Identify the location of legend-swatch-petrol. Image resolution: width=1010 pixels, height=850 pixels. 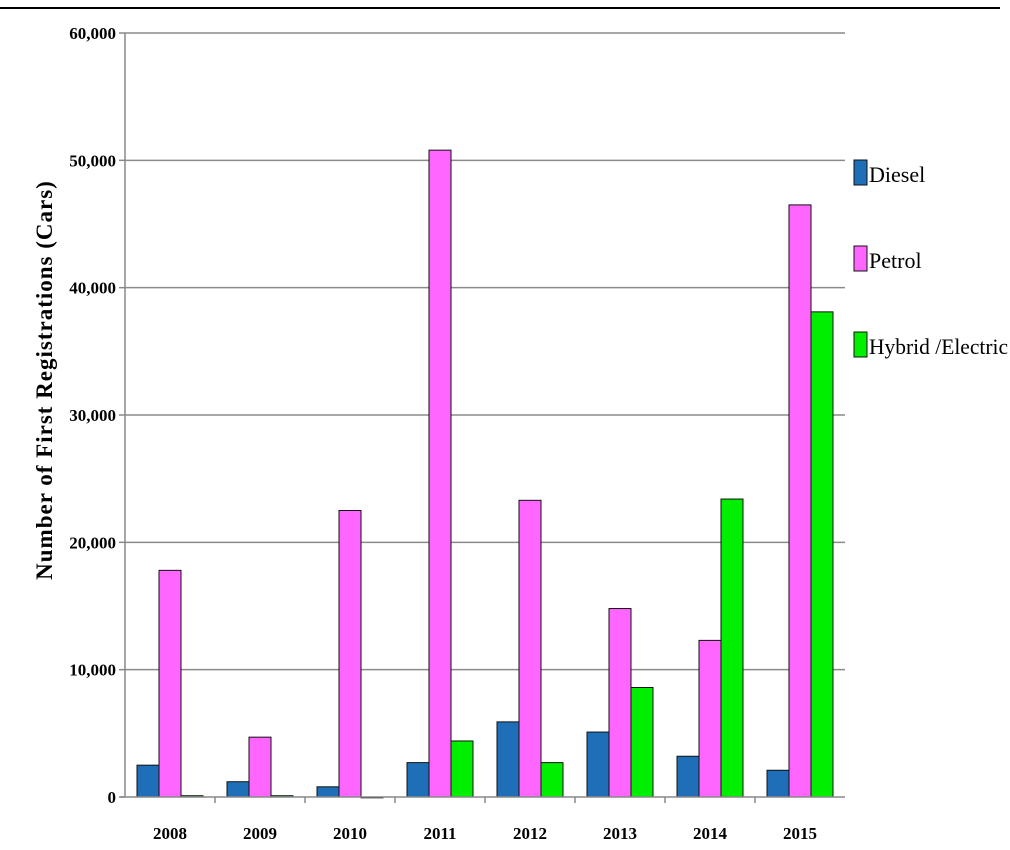
(860, 258).